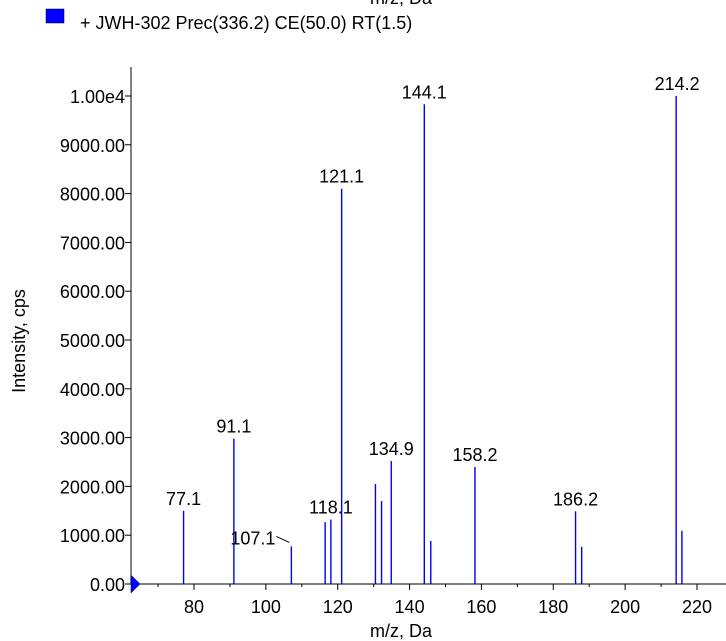 The height and width of the screenshot is (641, 726). I want to click on x-tick-label: 120, so click(338, 607).